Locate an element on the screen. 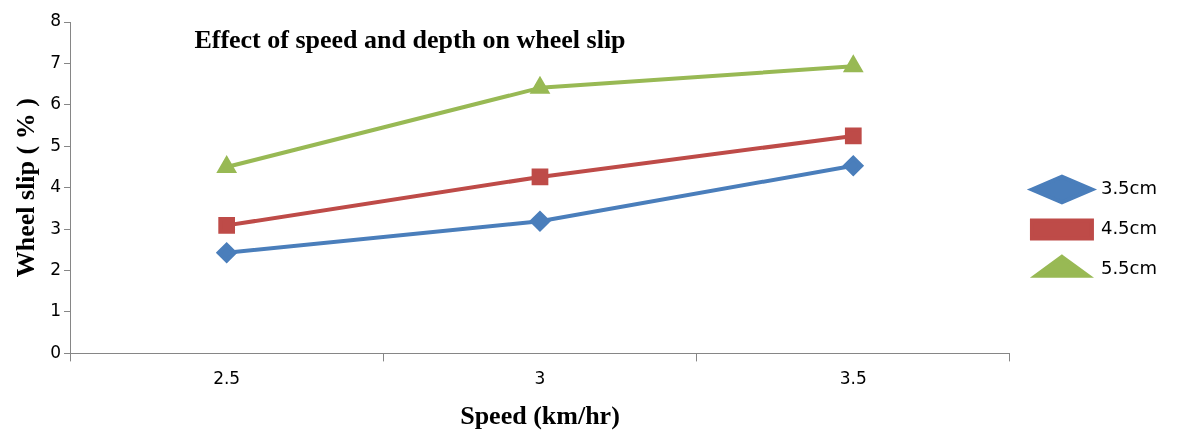 This screenshot has height=445, width=1185. x-axis-title: Speed (km/hr) is located at coordinates (540, 416).